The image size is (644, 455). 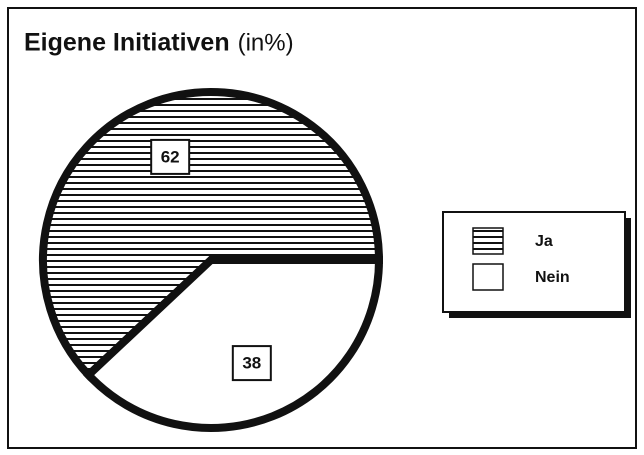 I want to click on legend-label: Ja, so click(x=544, y=241).